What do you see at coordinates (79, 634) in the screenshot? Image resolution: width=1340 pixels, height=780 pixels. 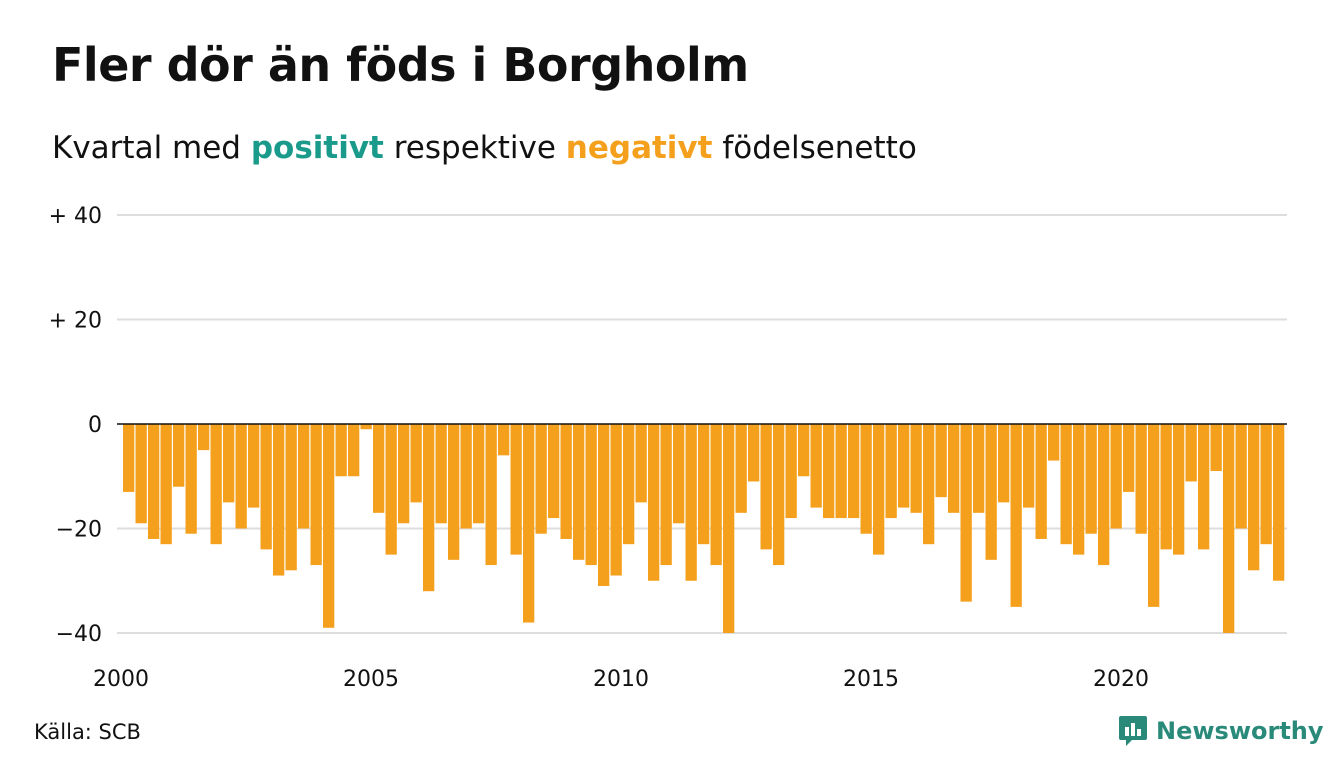 I see `y-tick-label: −40` at bounding box center [79, 634].